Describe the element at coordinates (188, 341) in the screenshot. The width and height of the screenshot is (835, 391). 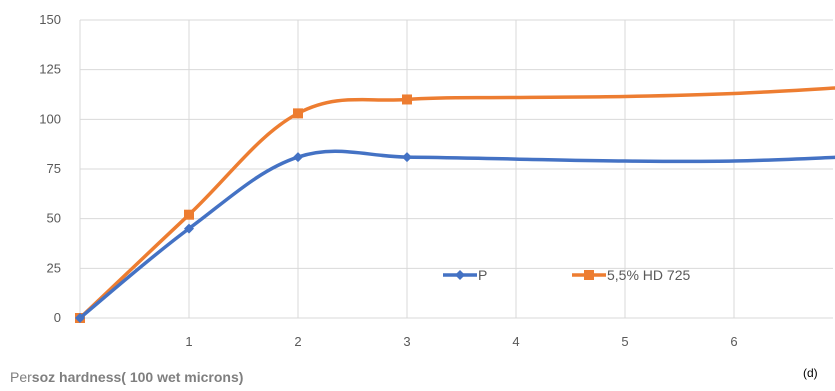
I see `x-tick-label: 1` at that location.